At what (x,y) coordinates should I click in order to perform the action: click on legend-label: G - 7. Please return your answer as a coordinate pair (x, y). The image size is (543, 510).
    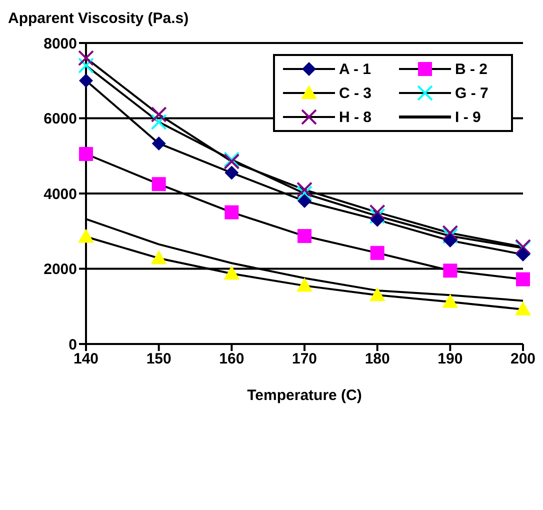
    Looking at the image, I should click on (471, 93).